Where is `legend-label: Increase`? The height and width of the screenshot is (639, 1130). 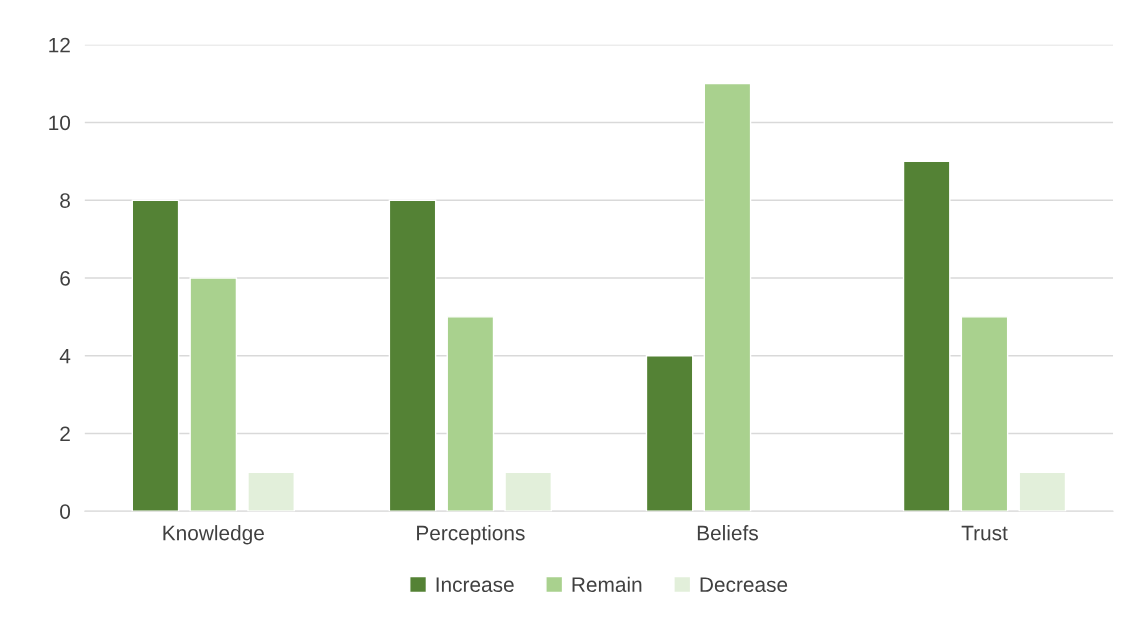
legend-label: Increase is located at coordinates (475, 585).